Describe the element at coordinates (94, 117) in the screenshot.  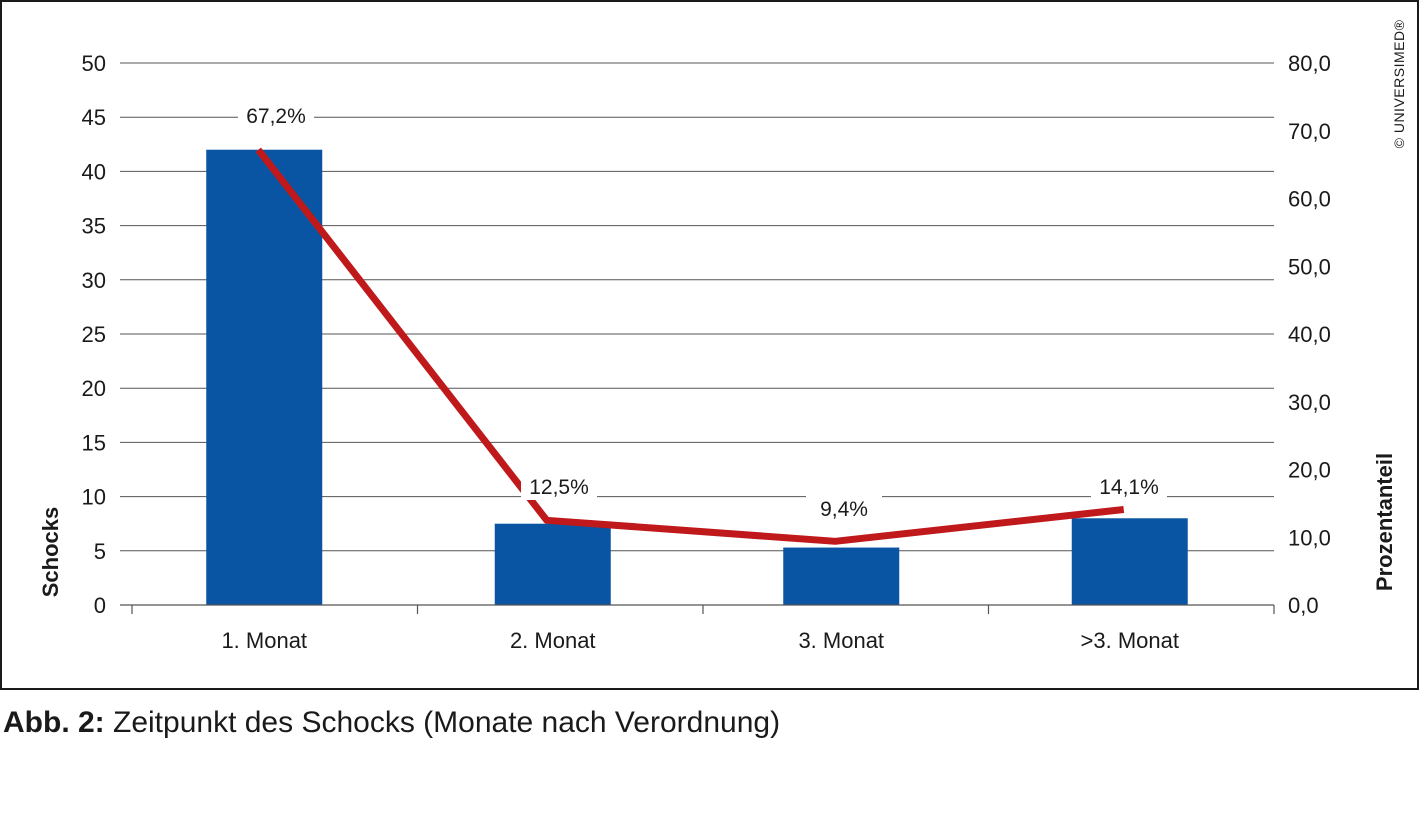
I see `y-tick-label: 45` at that location.